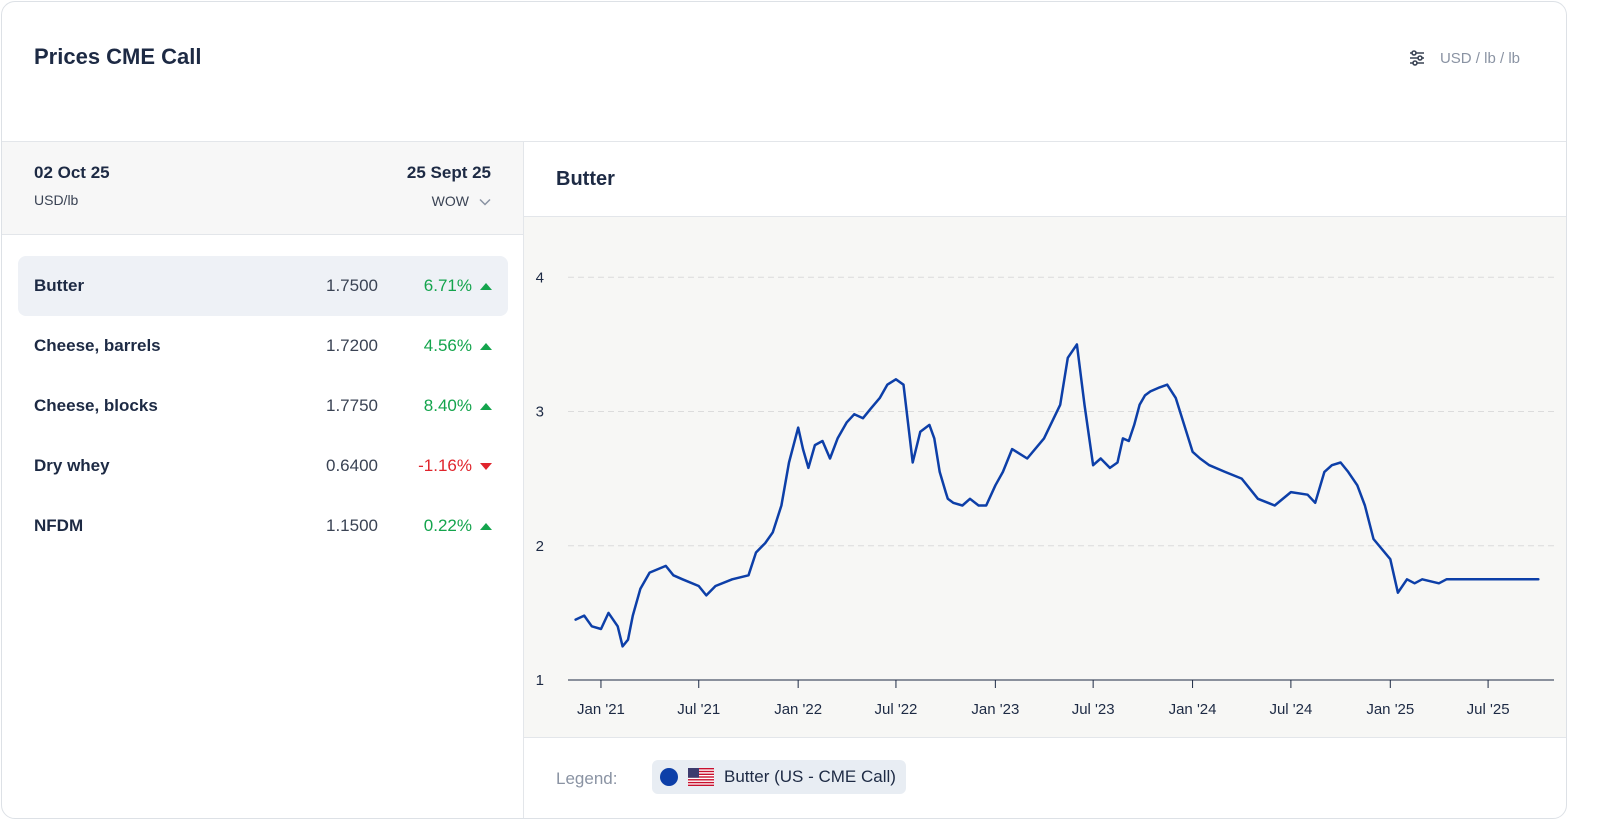 The image size is (1600, 837). I want to click on table-row: Cheese, blocks 1.7750 8.40%, so click(263, 406).